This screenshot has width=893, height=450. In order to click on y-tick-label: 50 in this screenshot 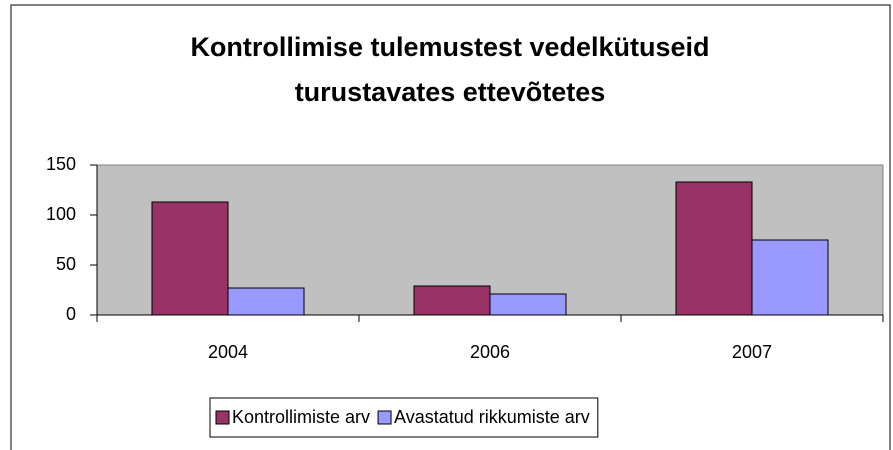, I will do `click(66, 264)`.